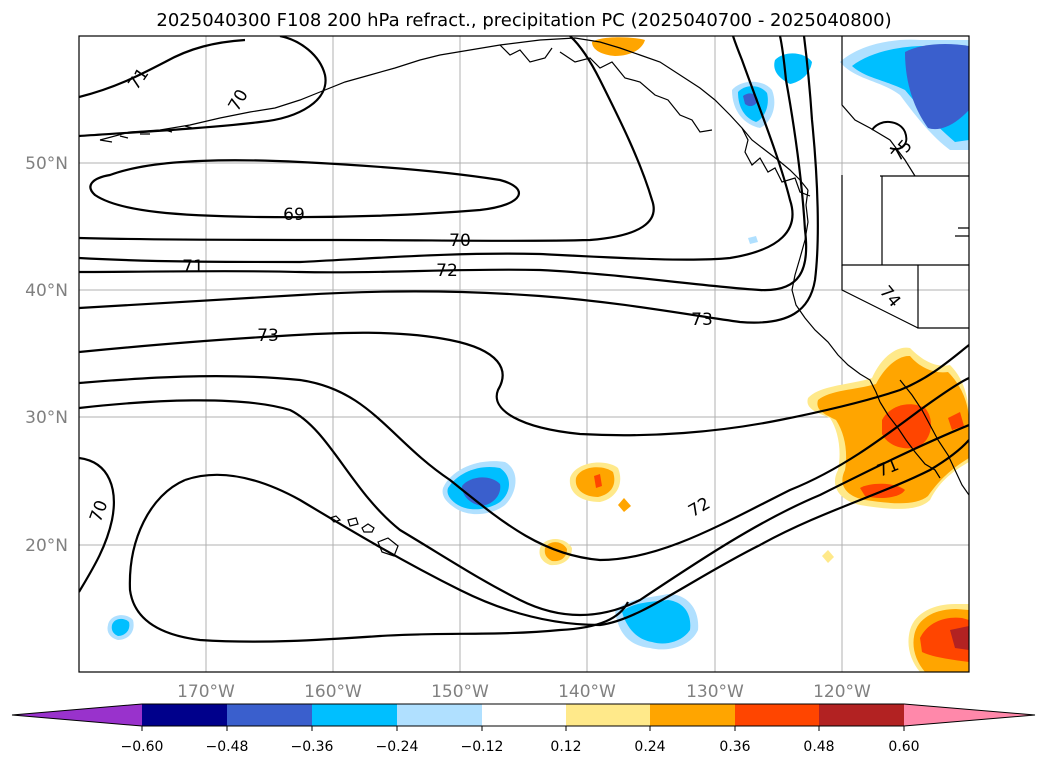  What do you see at coordinates (565, 747) in the screenshot?
I see `colorbar-tick-label: 0.12` at bounding box center [565, 747].